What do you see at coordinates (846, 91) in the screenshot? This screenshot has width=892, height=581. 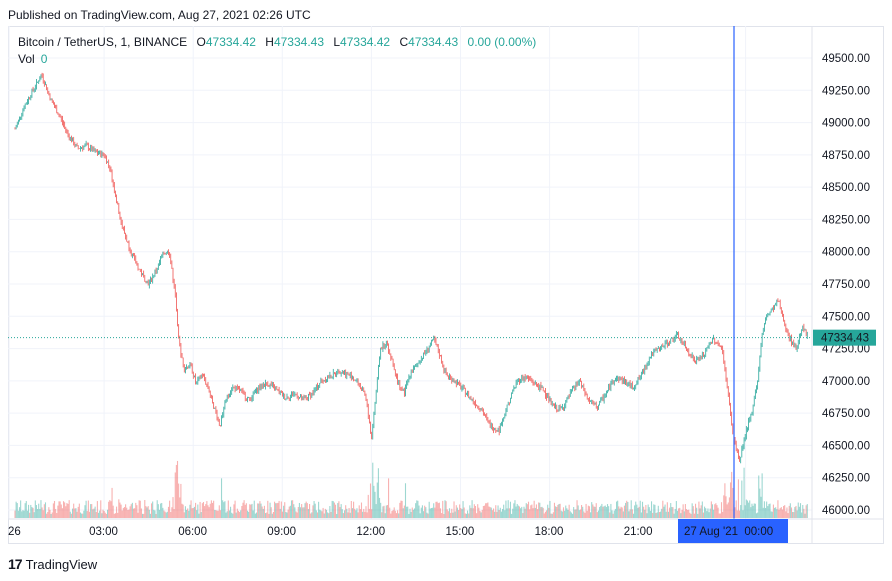 I see `price-tick-label: 49250.00` at bounding box center [846, 91].